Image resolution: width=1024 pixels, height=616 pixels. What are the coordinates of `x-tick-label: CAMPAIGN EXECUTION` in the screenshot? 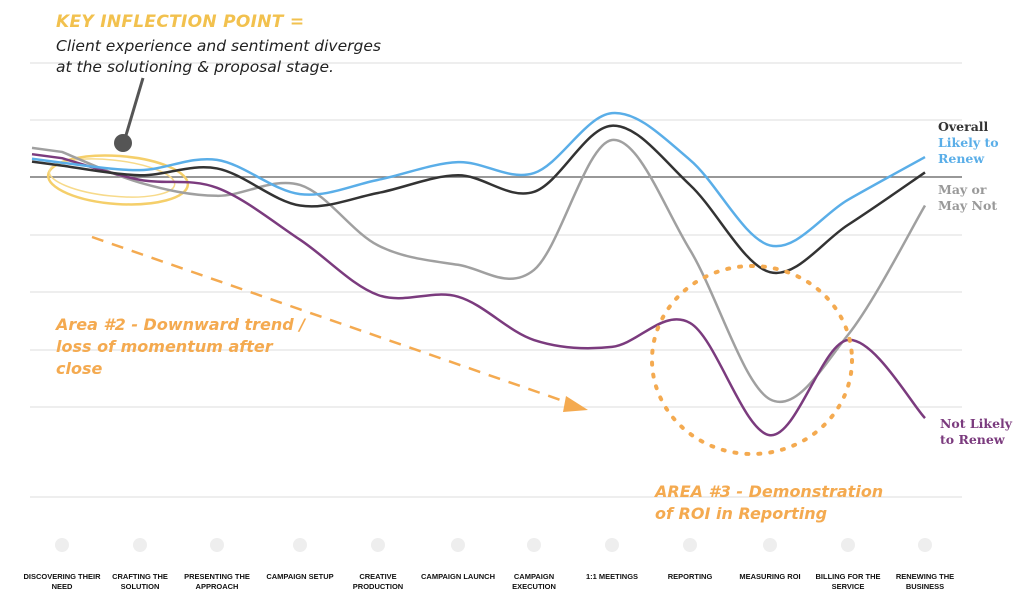 It's located at (534, 581).